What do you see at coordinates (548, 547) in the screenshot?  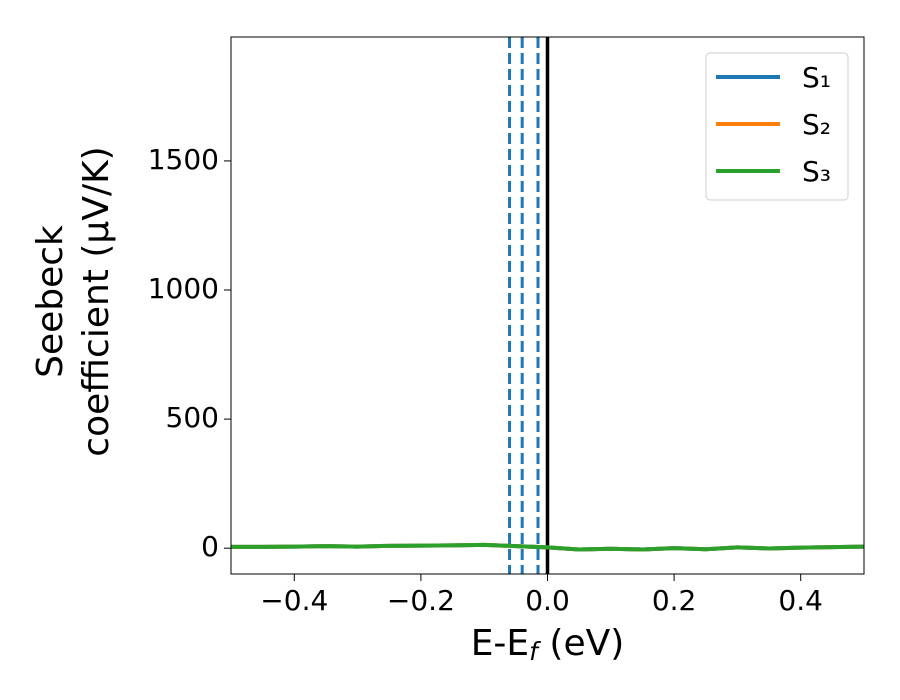 I see `series-line` at bounding box center [548, 547].